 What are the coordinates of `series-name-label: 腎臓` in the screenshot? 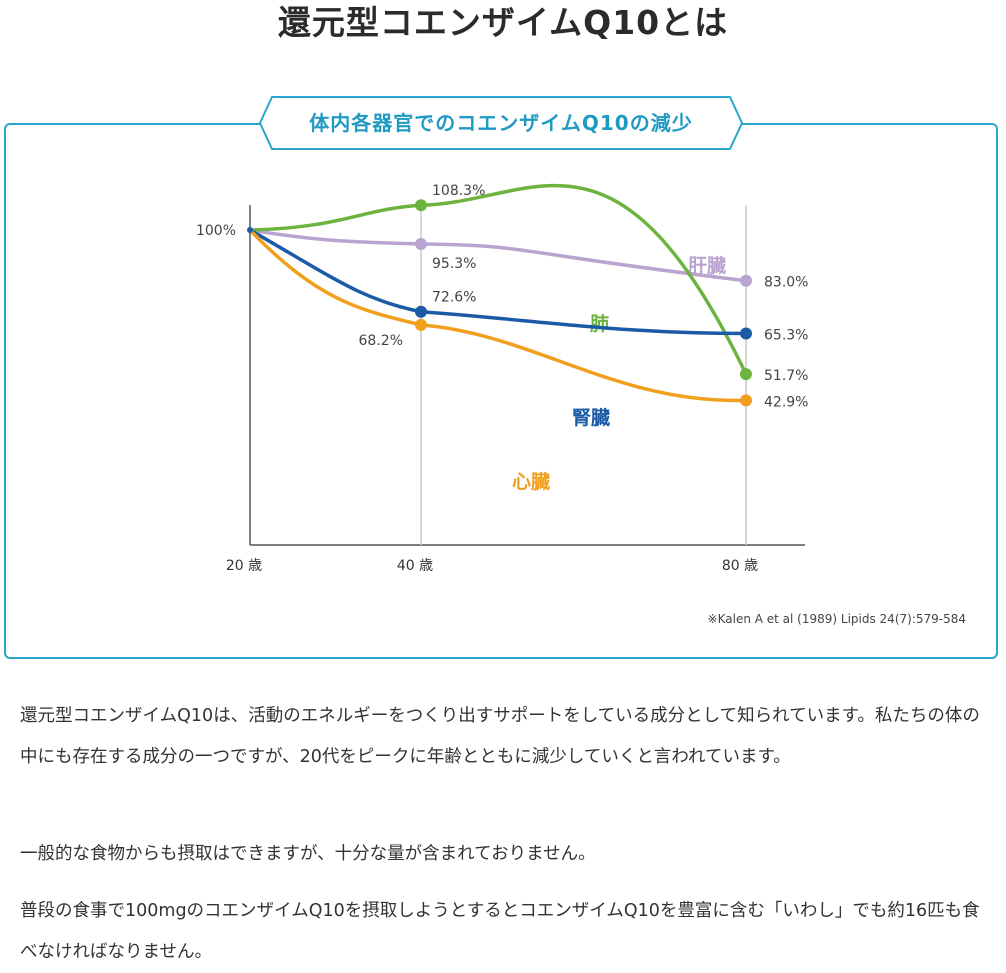 It's located at (591, 418).